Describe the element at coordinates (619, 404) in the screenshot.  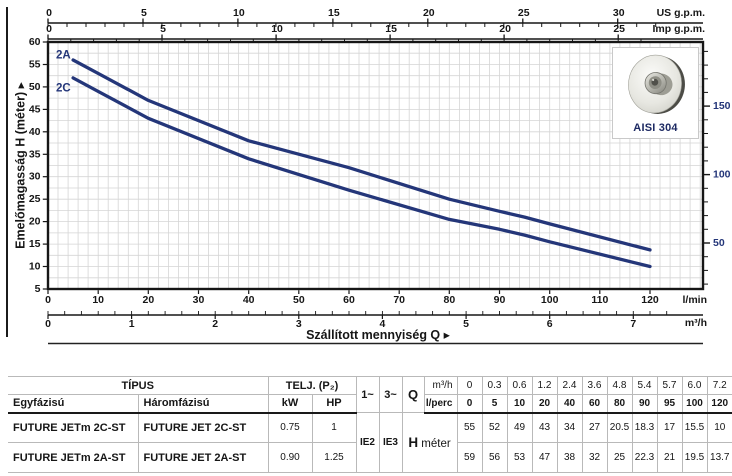
I see `q-lperc-value: 80` at that location.